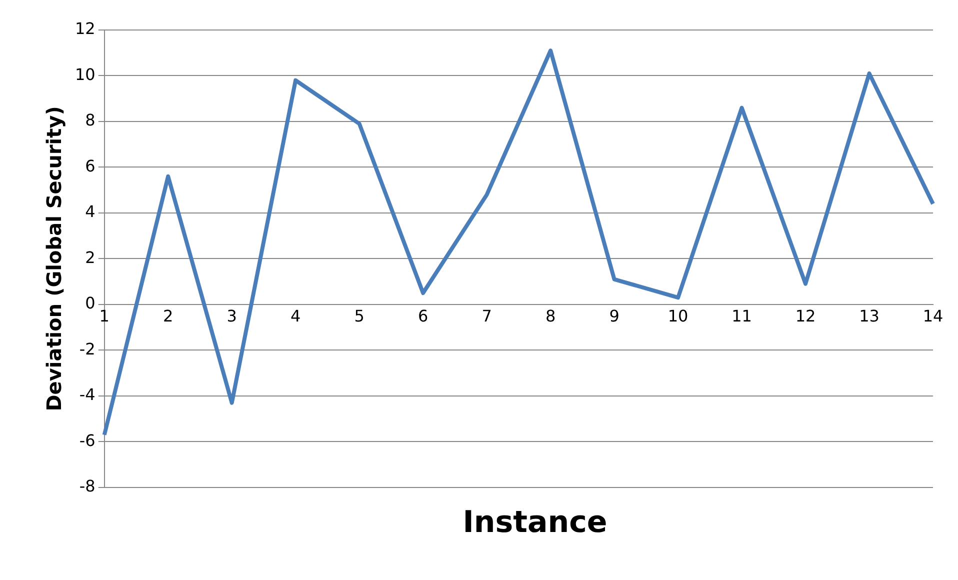  I want to click on x-tick-label: 10, so click(678, 316).